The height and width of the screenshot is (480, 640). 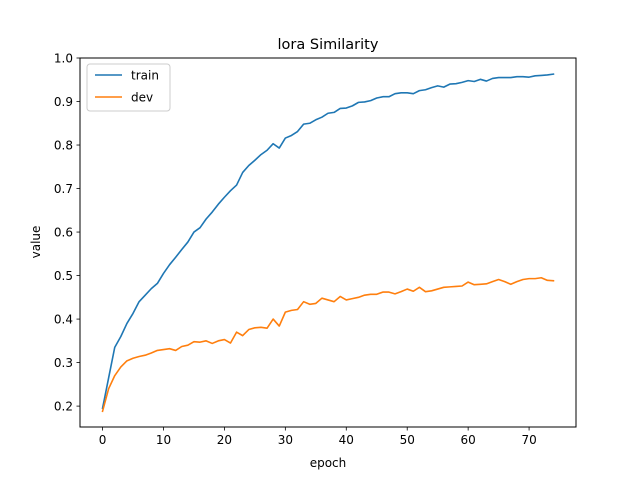 What do you see at coordinates (224, 440) in the screenshot?
I see `x-tick-label: 20` at bounding box center [224, 440].